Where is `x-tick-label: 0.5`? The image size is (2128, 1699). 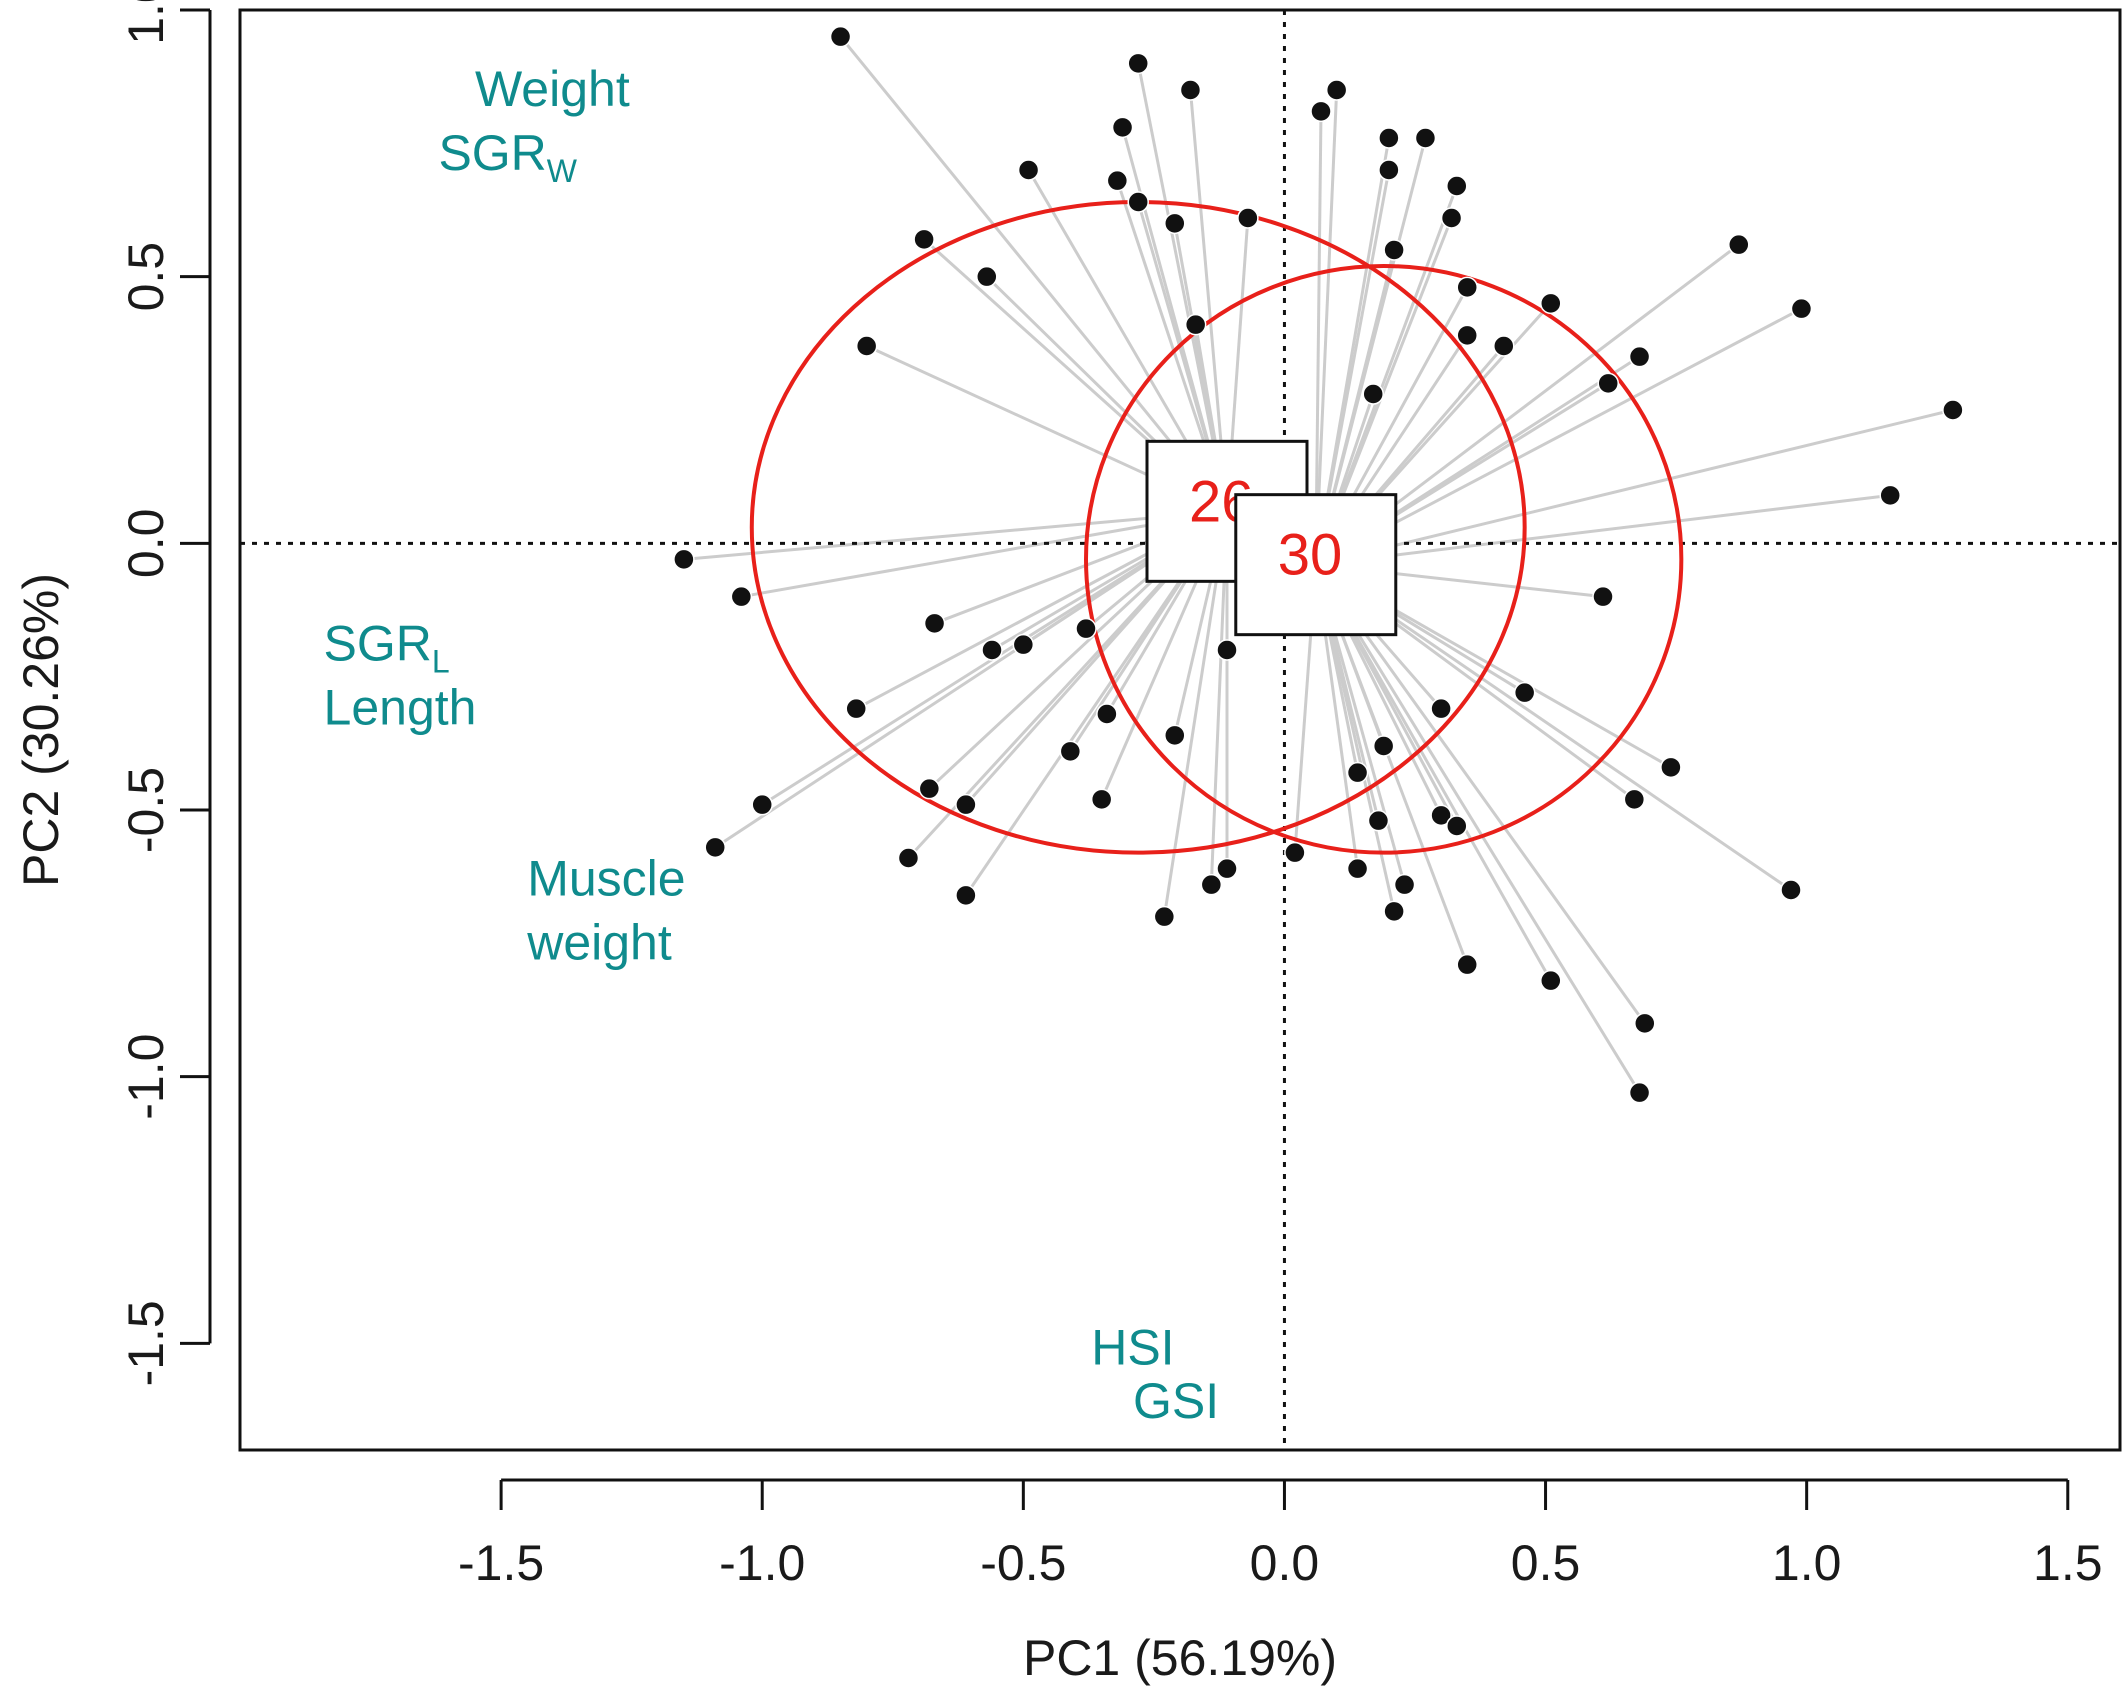 x-tick-label: 0.5 is located at coordinates (1546, 1563).